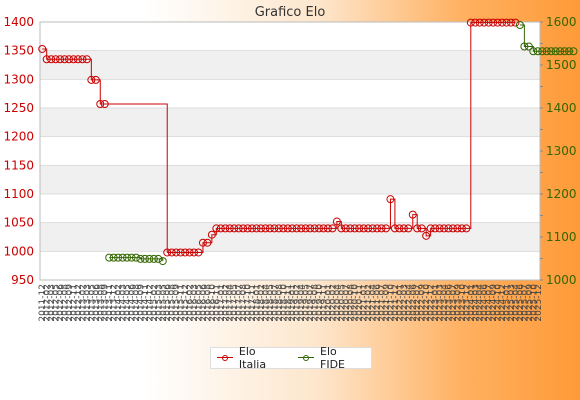  I want to click on y-right-tick-label: 1200, so click(561, 194).